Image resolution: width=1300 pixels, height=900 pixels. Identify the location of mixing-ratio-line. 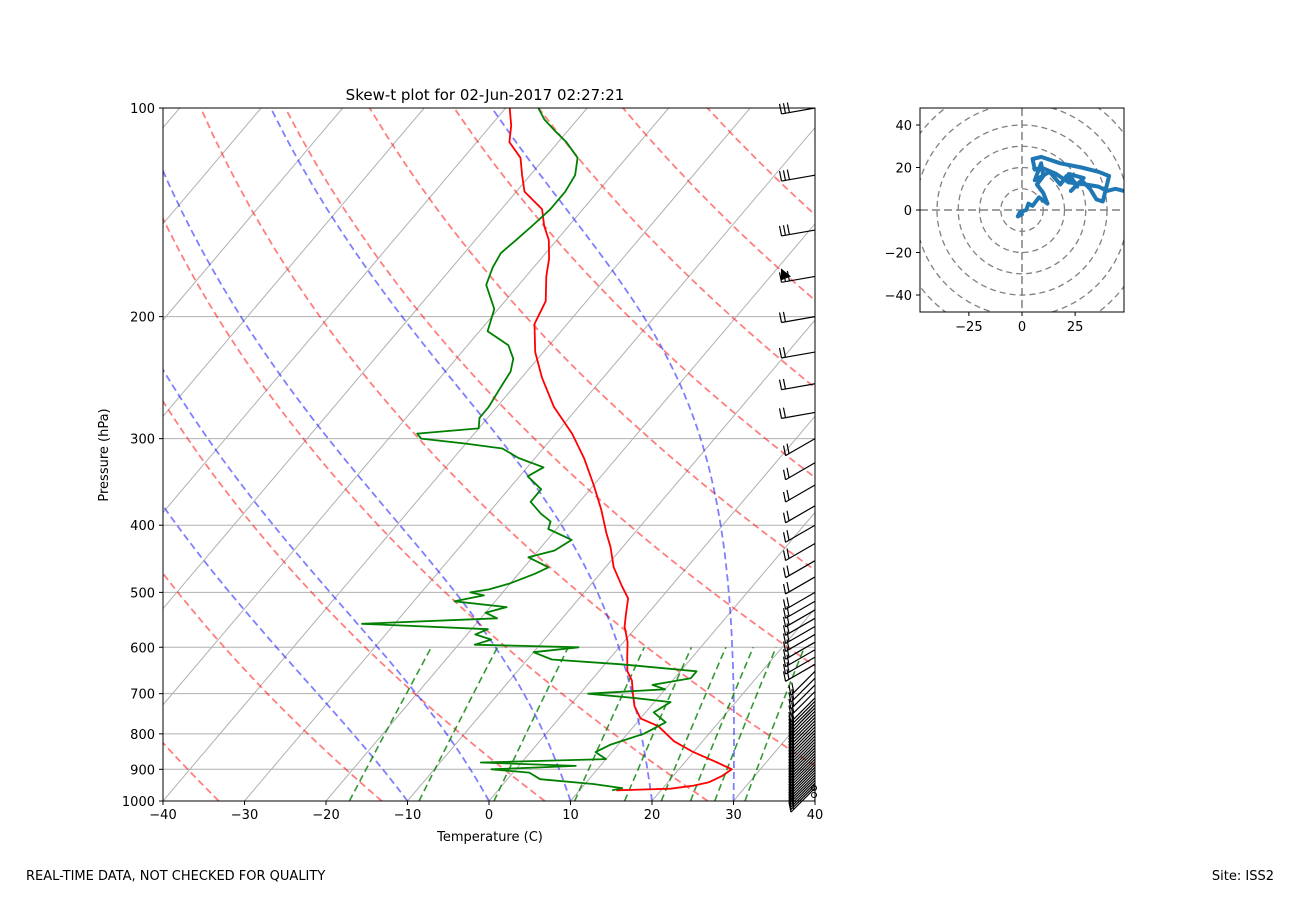
(745, 723).